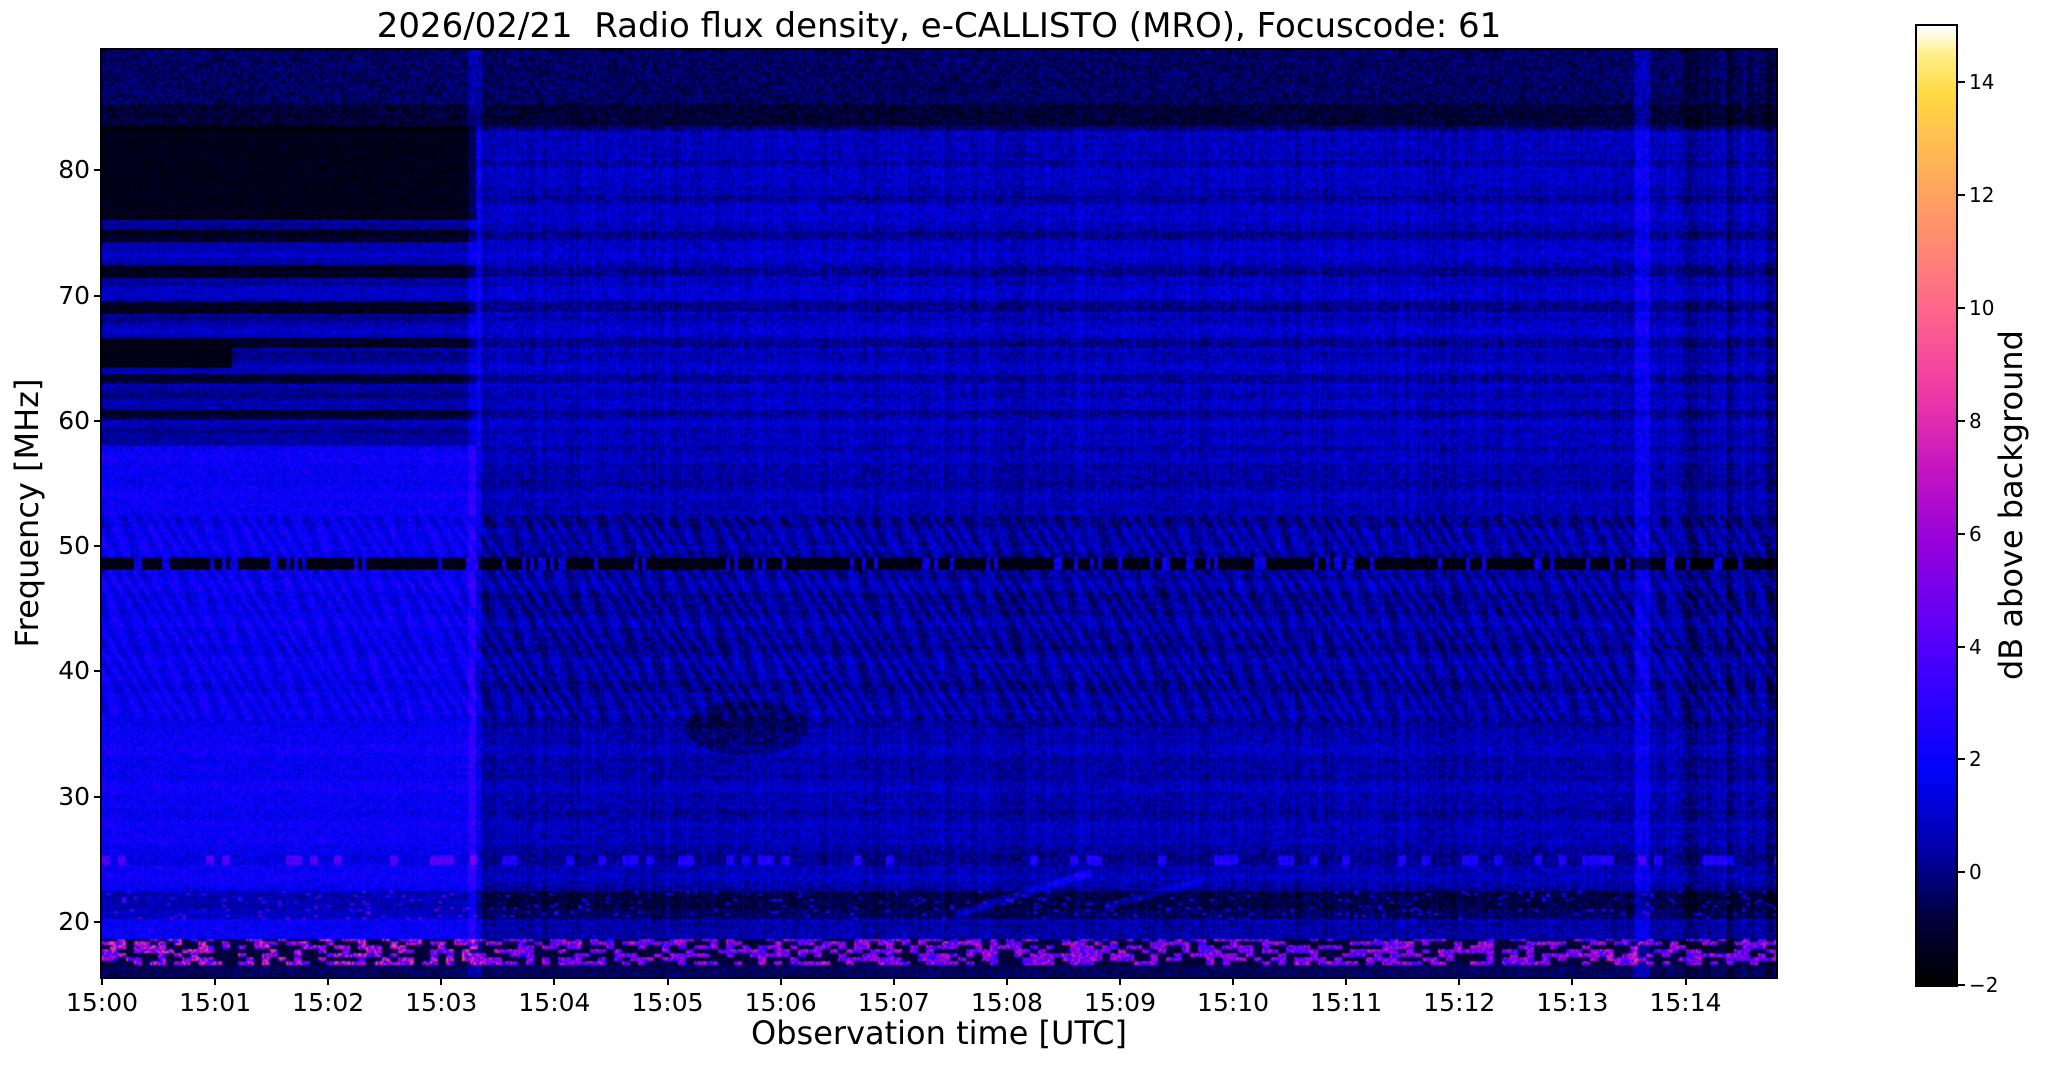 This screenshot has height=1067, width=2047. Describe the element at coordinates (1119, 1002) in the screenshot. I see `x-tick-label: 15:09` at that location.